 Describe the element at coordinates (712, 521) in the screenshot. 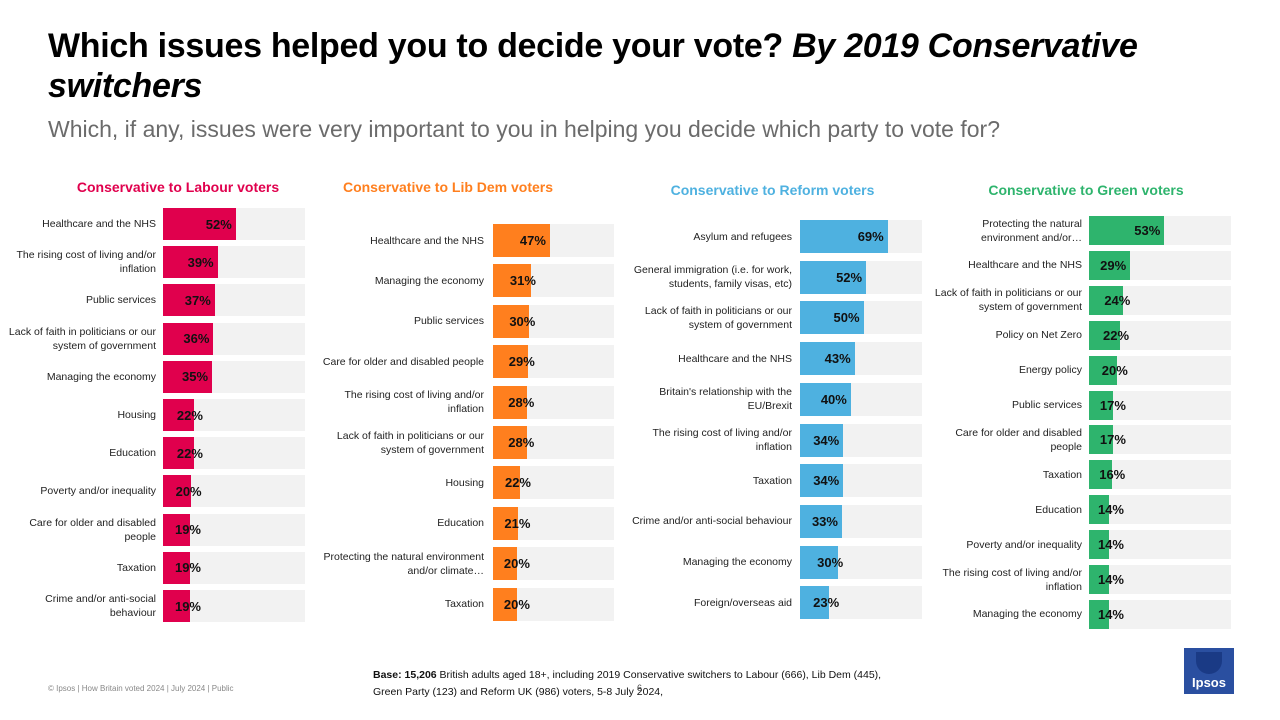

I see `category-label-text: Crime and/or anti-social behaviour` at that location.